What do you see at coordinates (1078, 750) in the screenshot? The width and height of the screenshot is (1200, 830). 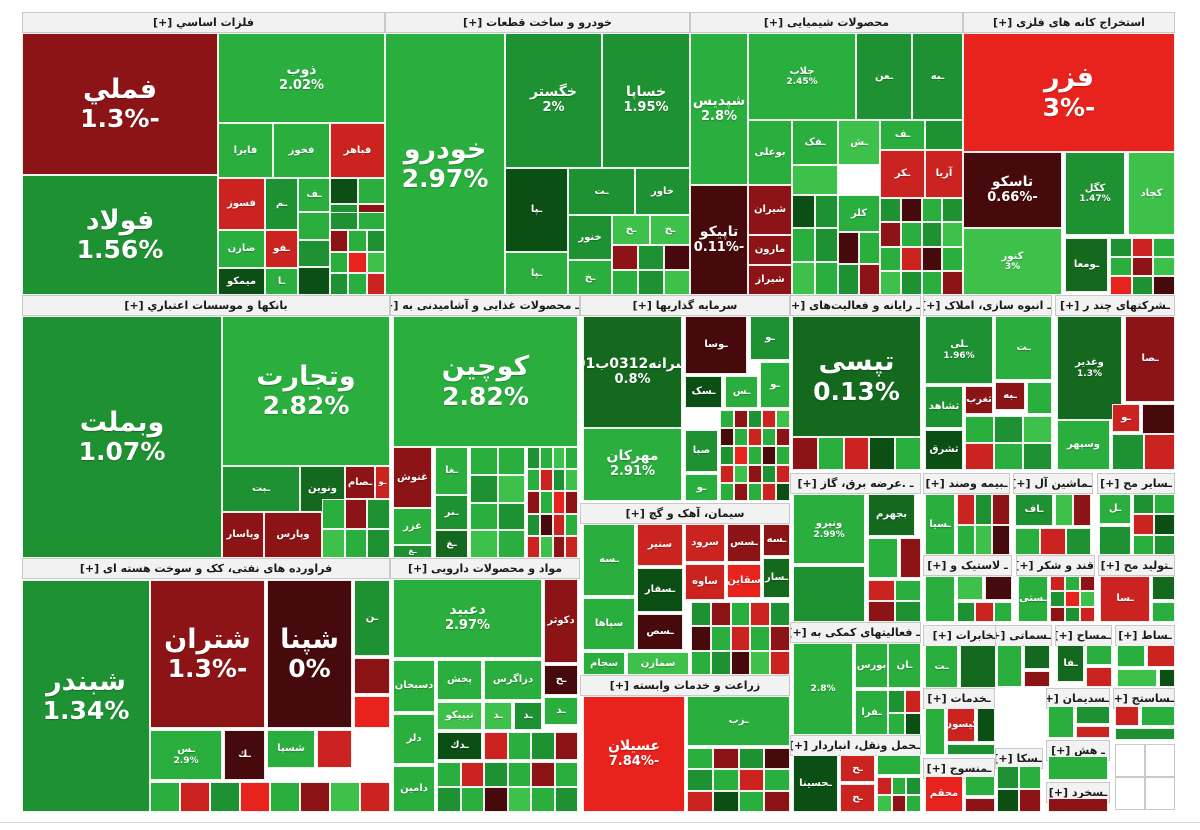 I see `sector-header-hotel: ـ هش [+]` at bounding box center [1078, 750].